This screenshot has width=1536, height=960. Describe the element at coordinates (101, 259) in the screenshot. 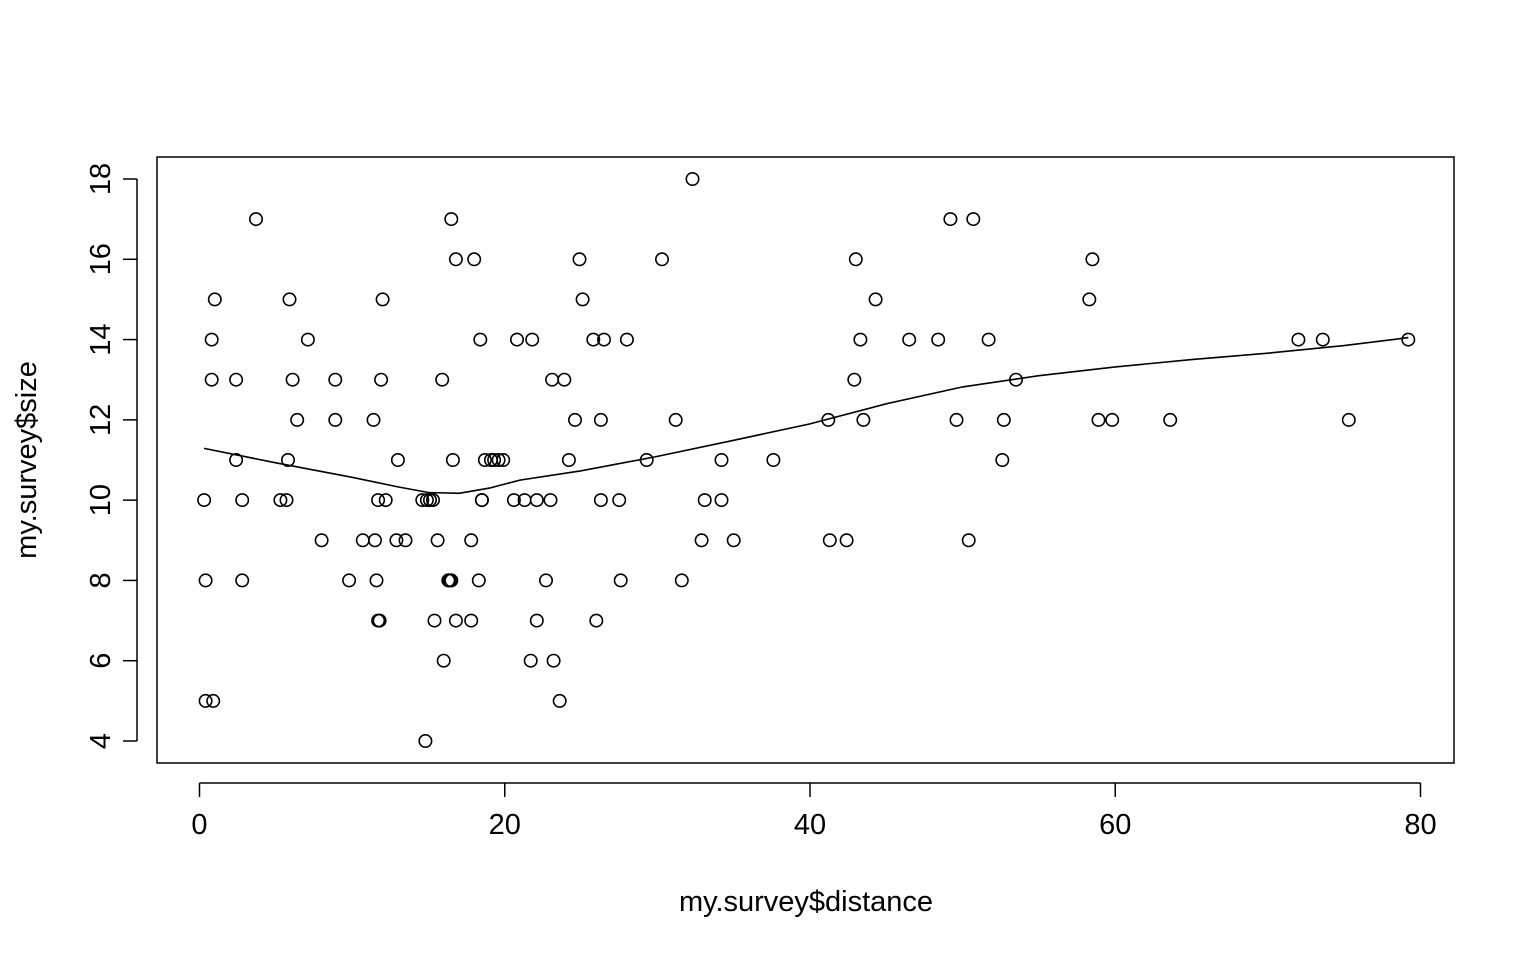

I see `y-tick-label: 16` at that location.